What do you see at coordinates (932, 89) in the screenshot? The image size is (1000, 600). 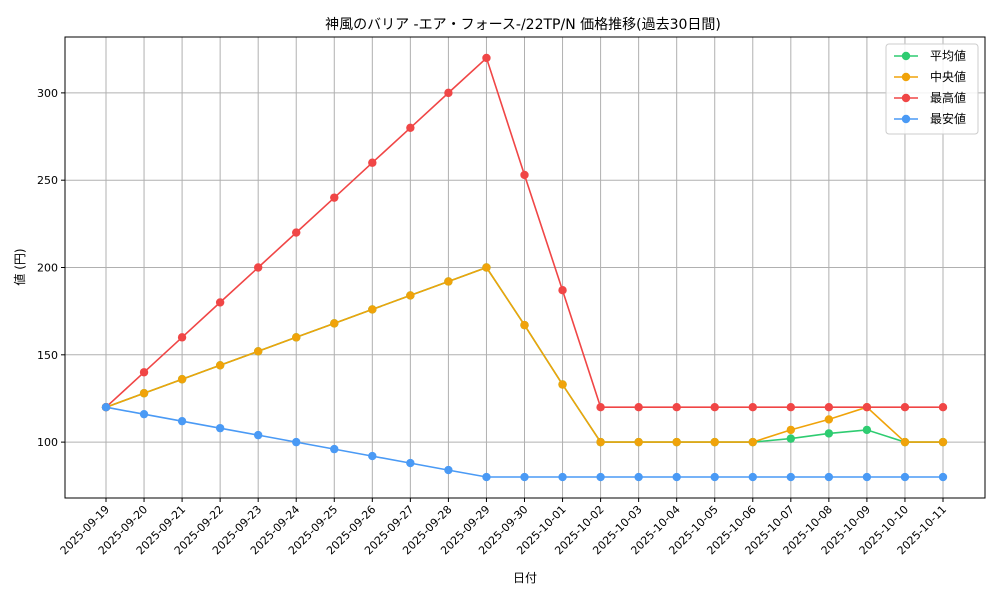 I see `legend-box` at bounding box center [932, 89].